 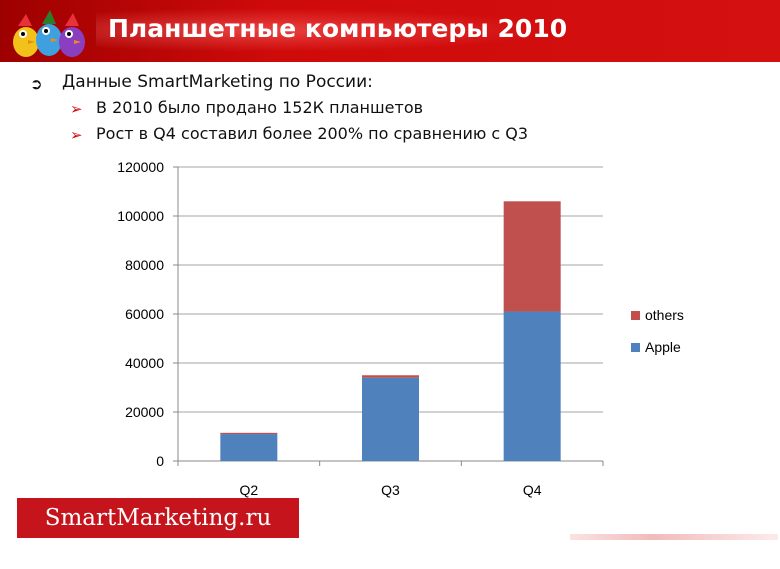 What do you see at coordinates (249, 447) in the screenshot?
I see `bar-apple-q2` at bounding box center [249, 447].